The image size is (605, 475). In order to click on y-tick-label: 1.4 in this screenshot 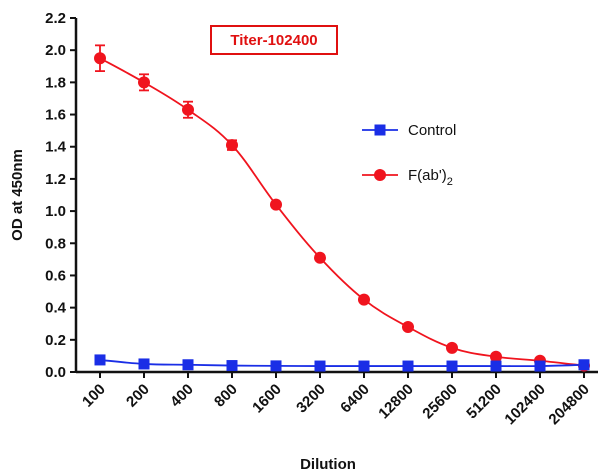, I will do `click(56, 147)`.